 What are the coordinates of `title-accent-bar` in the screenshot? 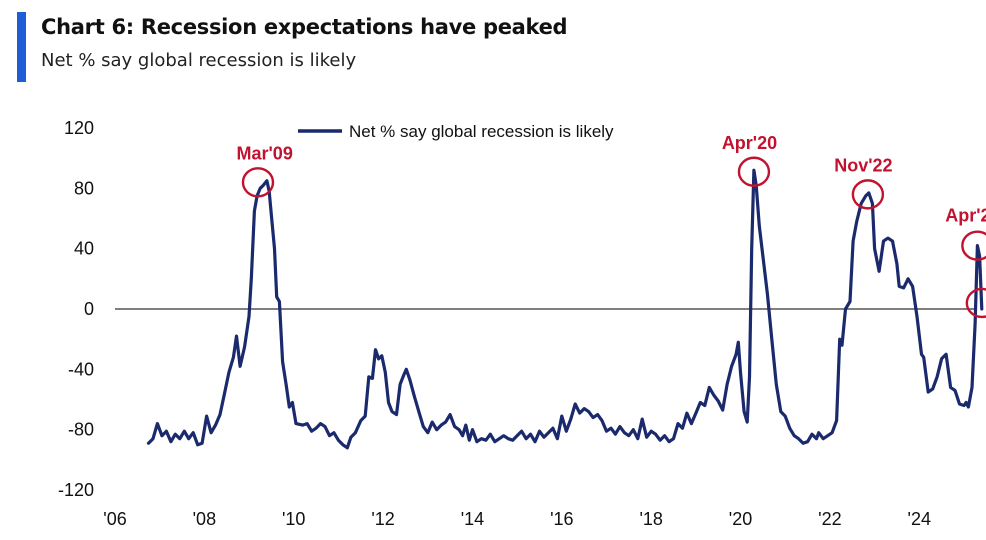 It's located at (21, 47).